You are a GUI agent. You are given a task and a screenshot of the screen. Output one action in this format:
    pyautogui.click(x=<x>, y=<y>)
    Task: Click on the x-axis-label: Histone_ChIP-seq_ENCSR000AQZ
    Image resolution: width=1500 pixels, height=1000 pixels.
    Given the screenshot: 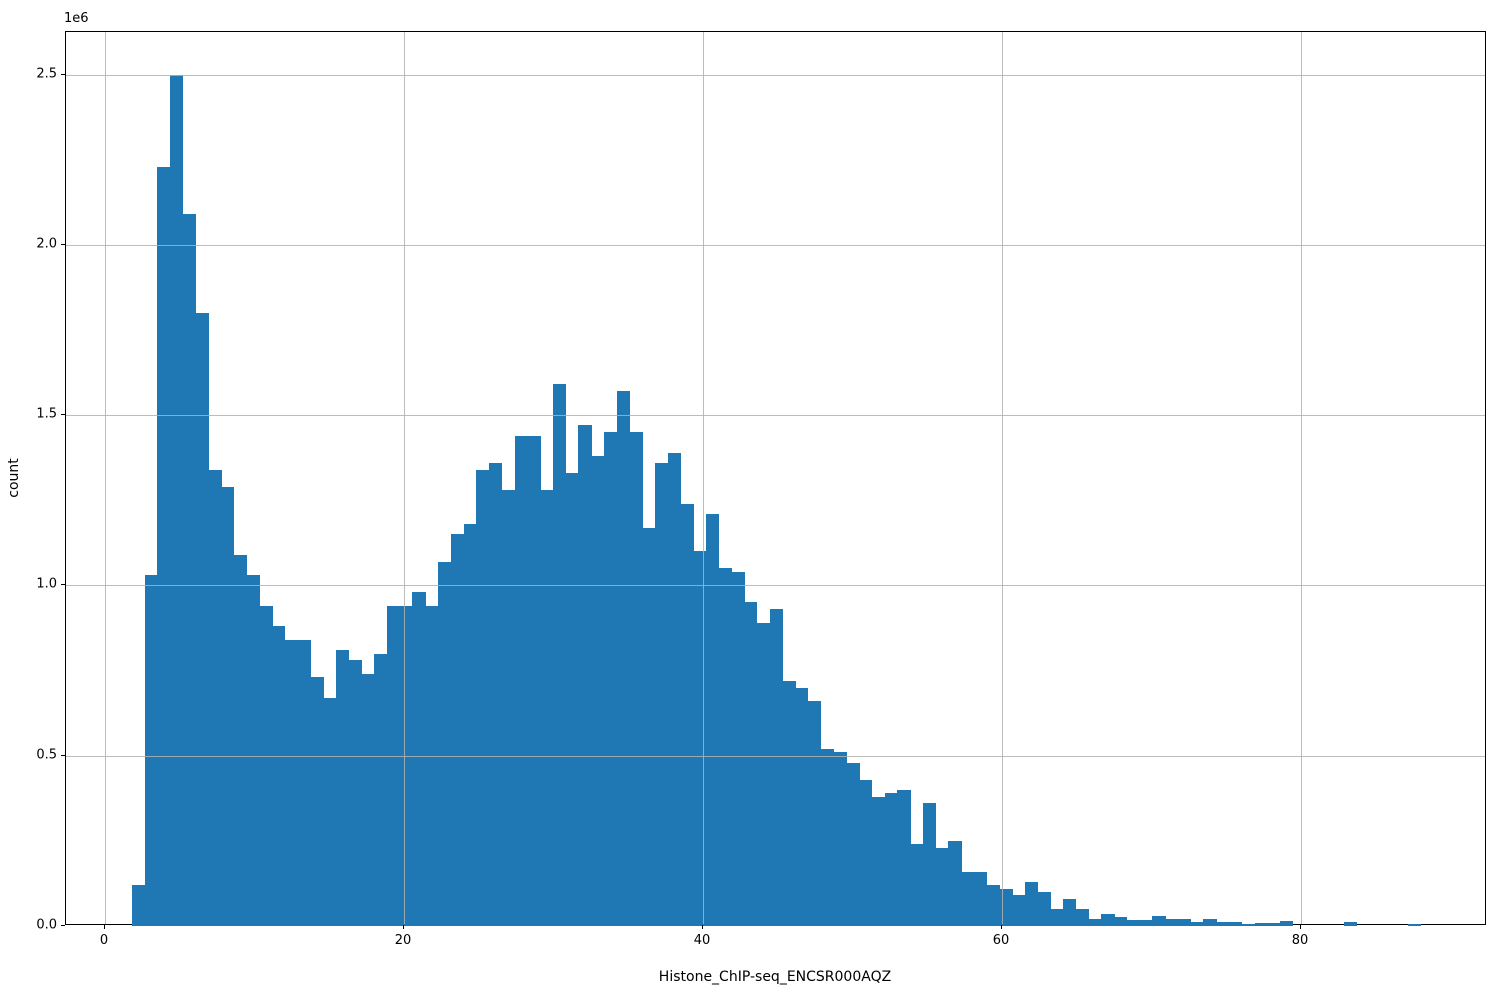 What is the action you would take?
    pyautogui.click(x=775, y=977)
    